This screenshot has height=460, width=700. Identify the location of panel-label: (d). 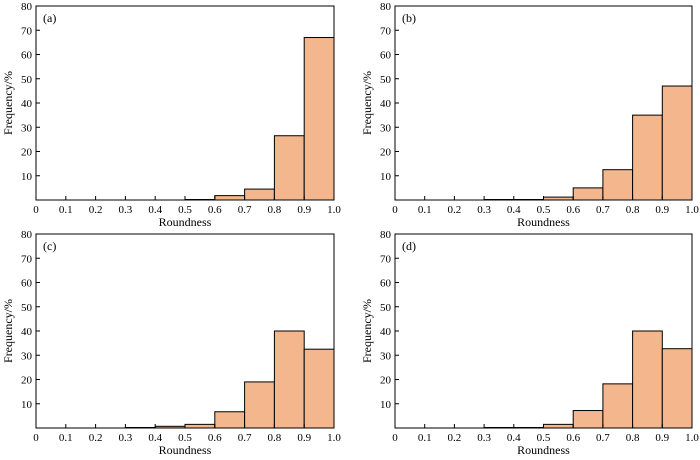
(409, 246).